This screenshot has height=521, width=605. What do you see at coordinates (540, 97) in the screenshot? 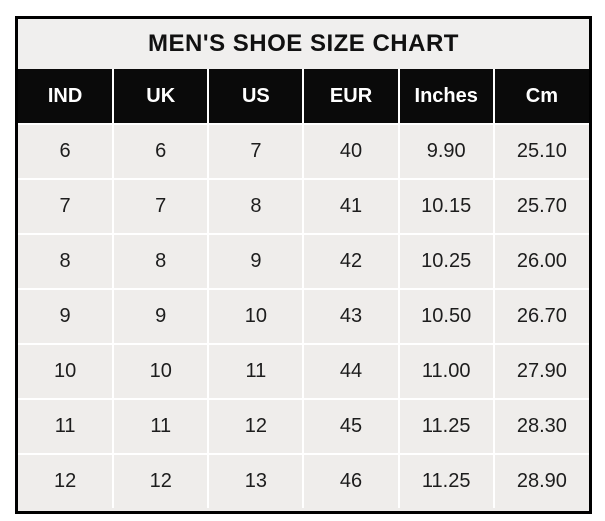
I see `column-header-cm: Cm` at bounding box center [540, 97].